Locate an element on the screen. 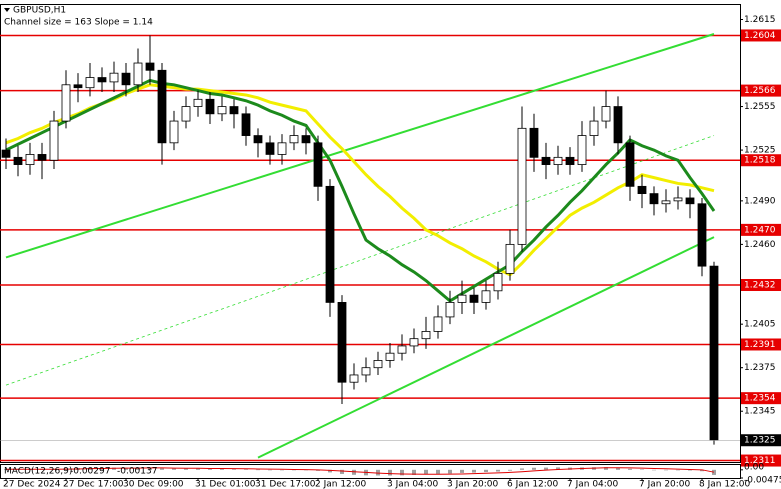 This screenshot has height=489, width=781. macd-value: -0.00297 is located at coordinates (90, 472).